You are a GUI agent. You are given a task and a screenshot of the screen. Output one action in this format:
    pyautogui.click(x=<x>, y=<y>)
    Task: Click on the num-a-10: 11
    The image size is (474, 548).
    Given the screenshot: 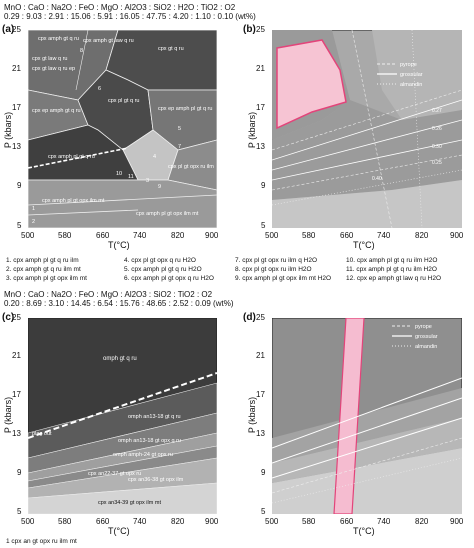 What is the action you would take?
    pyautogui.click(x=131, y=177)
    